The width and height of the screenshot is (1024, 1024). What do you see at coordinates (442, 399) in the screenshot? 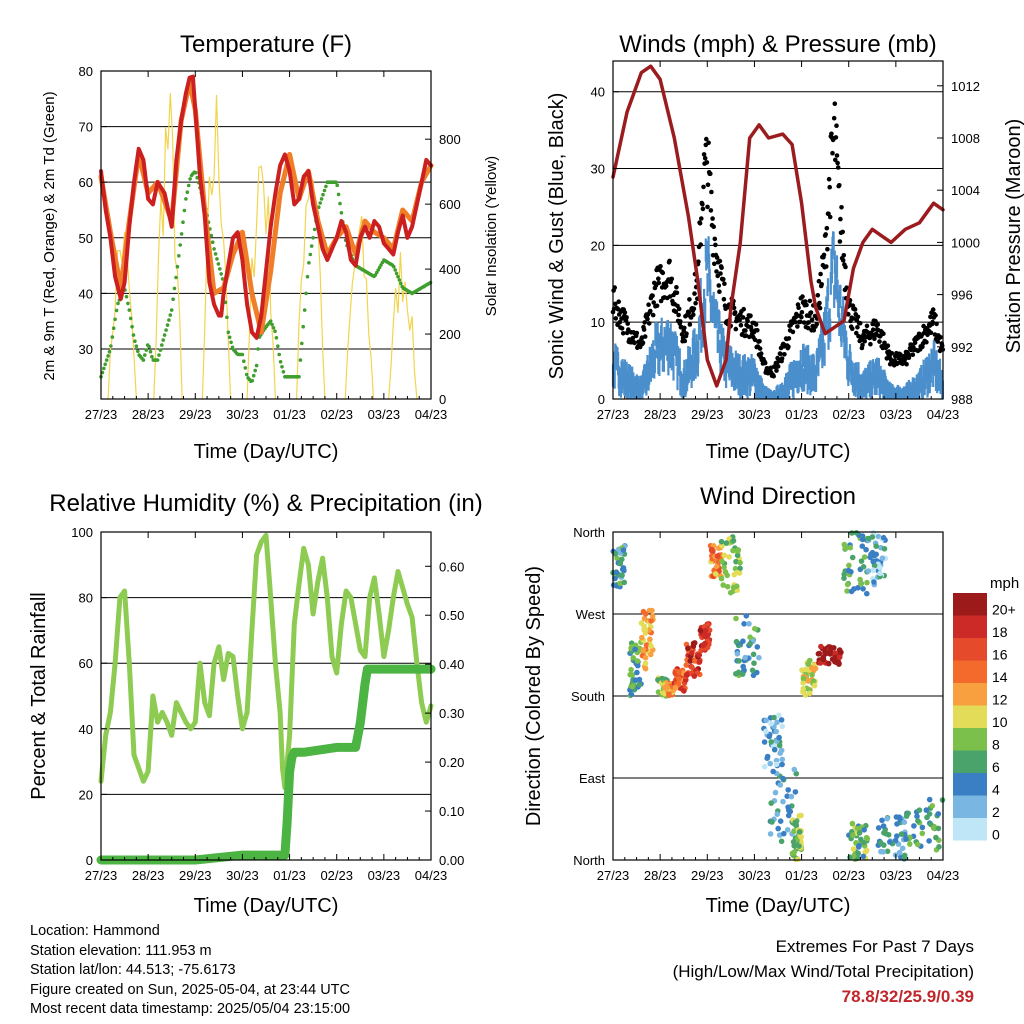
I see `y2-tick-label: 0` at bounding box center [442, 399].